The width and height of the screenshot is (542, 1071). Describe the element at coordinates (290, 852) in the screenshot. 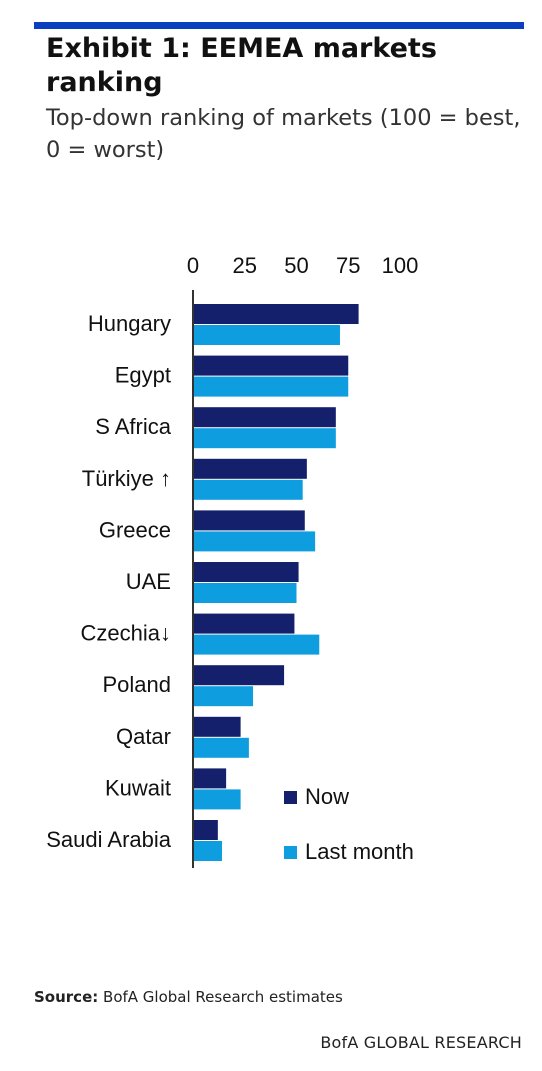

I see `legend-swatch-last-month` at that location.